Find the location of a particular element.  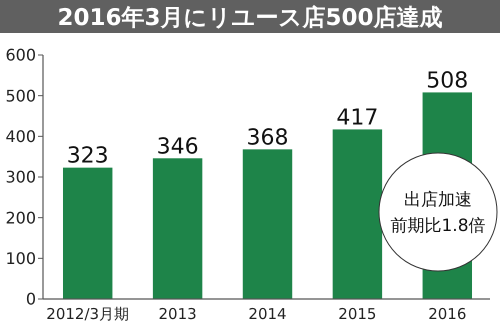

x-tick-label: 2013 is located at coordinates (177, 314).